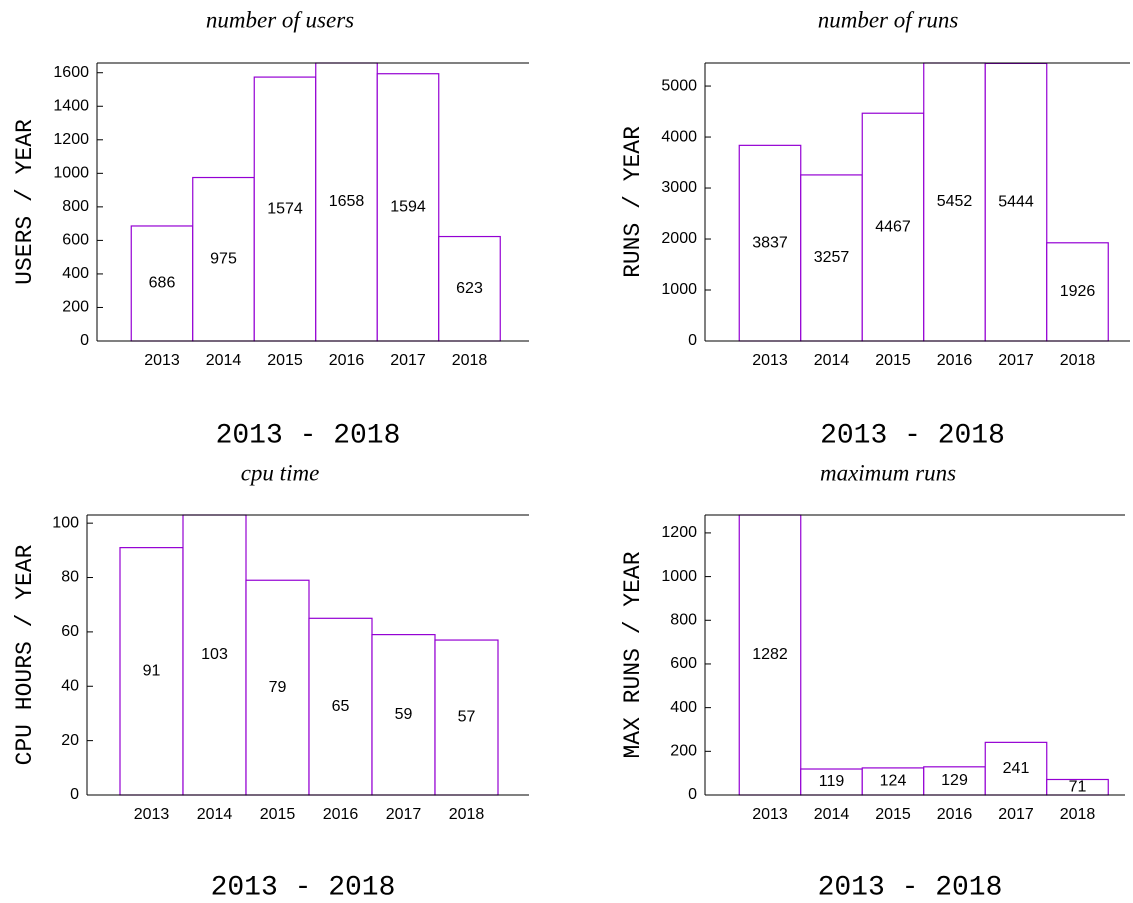  I want to click on y-tick-label: 1200, so click(679, 532).